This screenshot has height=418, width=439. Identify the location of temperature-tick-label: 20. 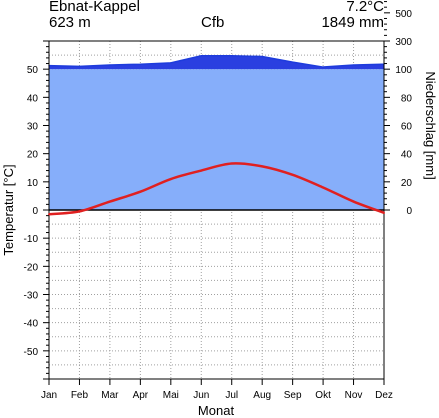
(33, 155).